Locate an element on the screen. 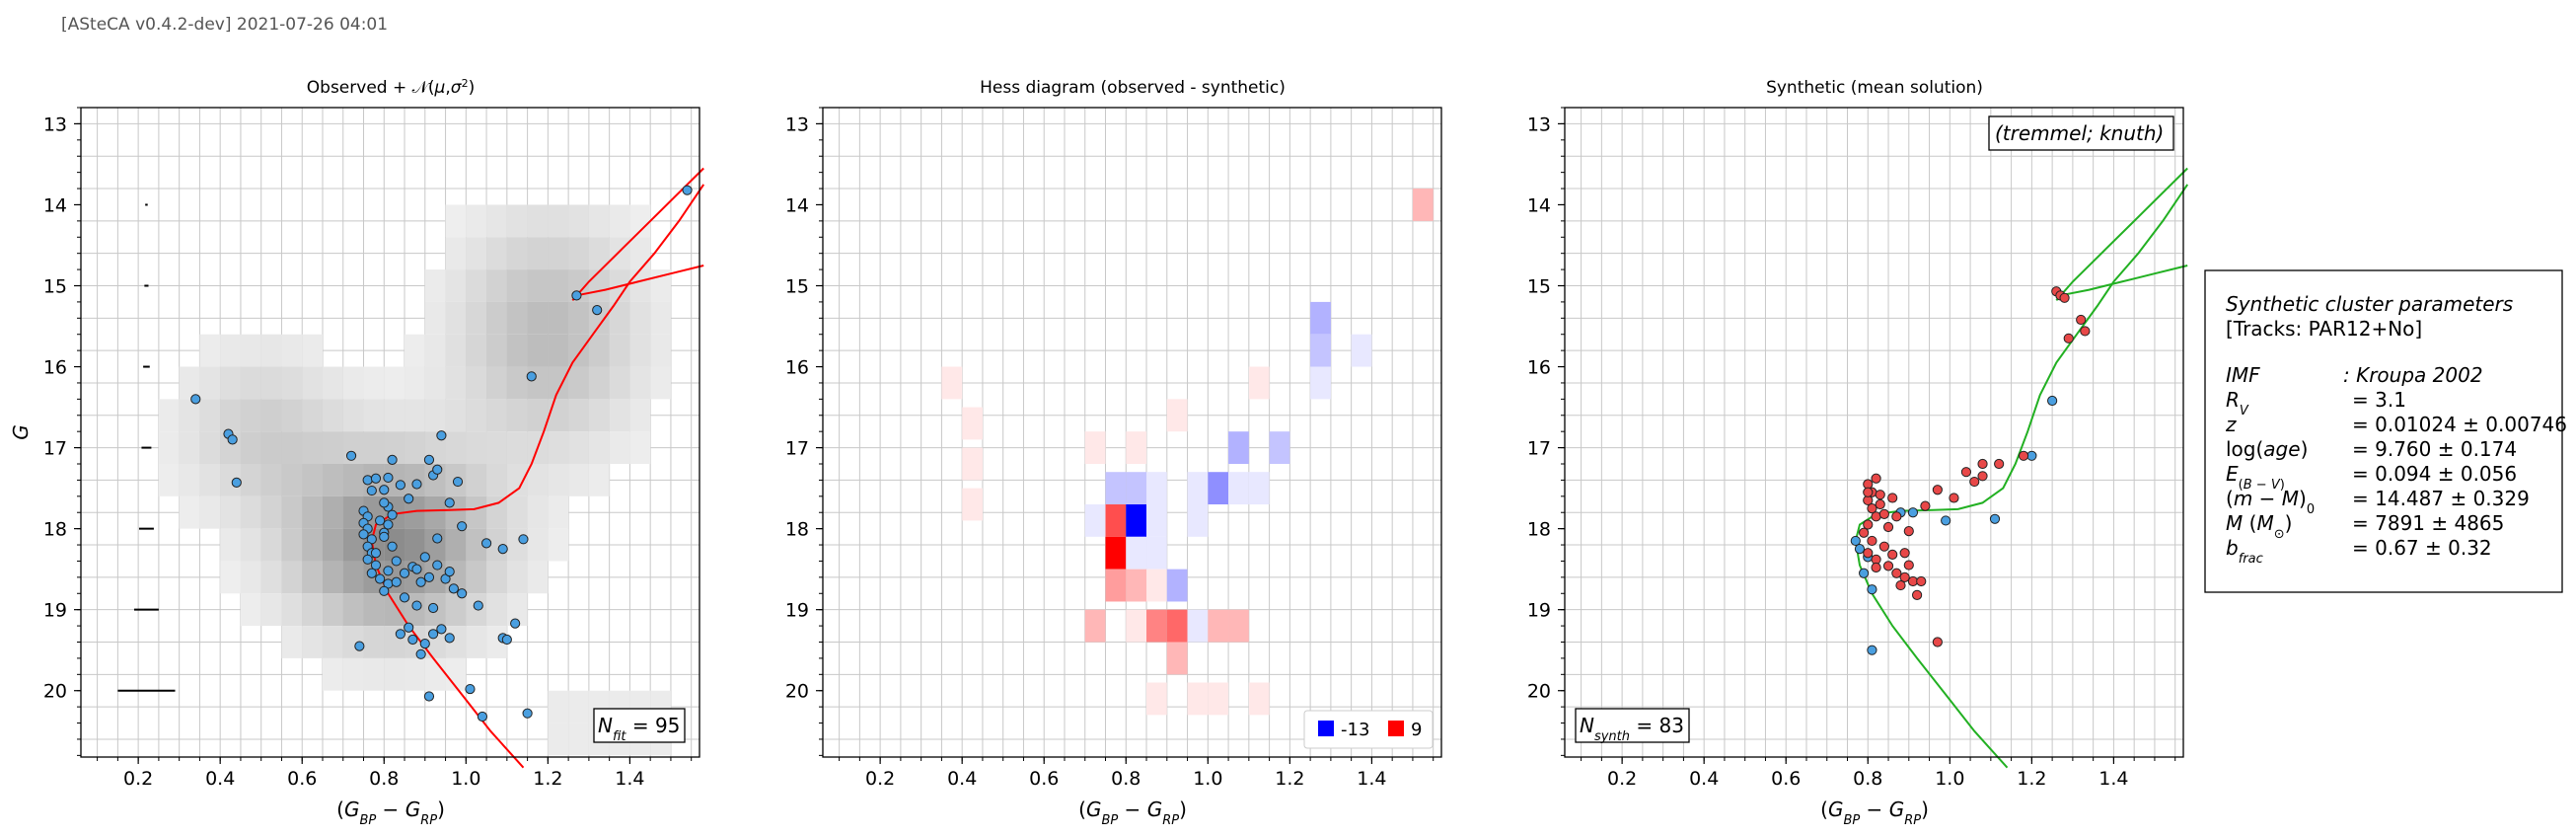 The height and width of the screenshot is (837, 2576). synthetic-single-star is located at coordinates (1913, 512).